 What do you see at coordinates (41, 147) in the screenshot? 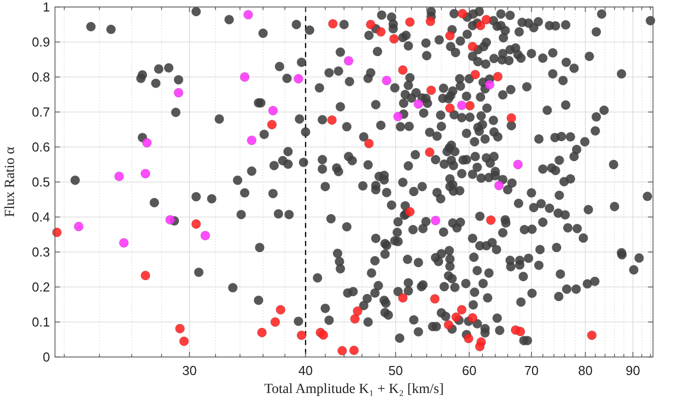
I see `y-tick-label: 0.6` at bounding box center [41, 147].